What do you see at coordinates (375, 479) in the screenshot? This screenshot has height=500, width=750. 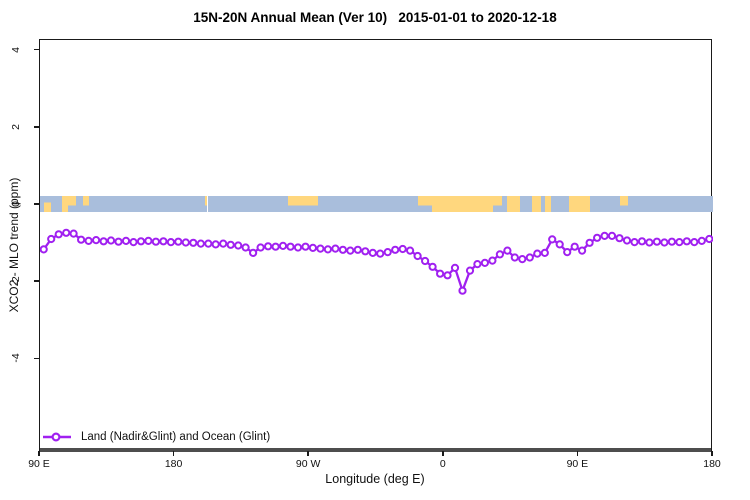 I see `x-axis-label: Longitude (deg E)` at bounding box center [375, 479].